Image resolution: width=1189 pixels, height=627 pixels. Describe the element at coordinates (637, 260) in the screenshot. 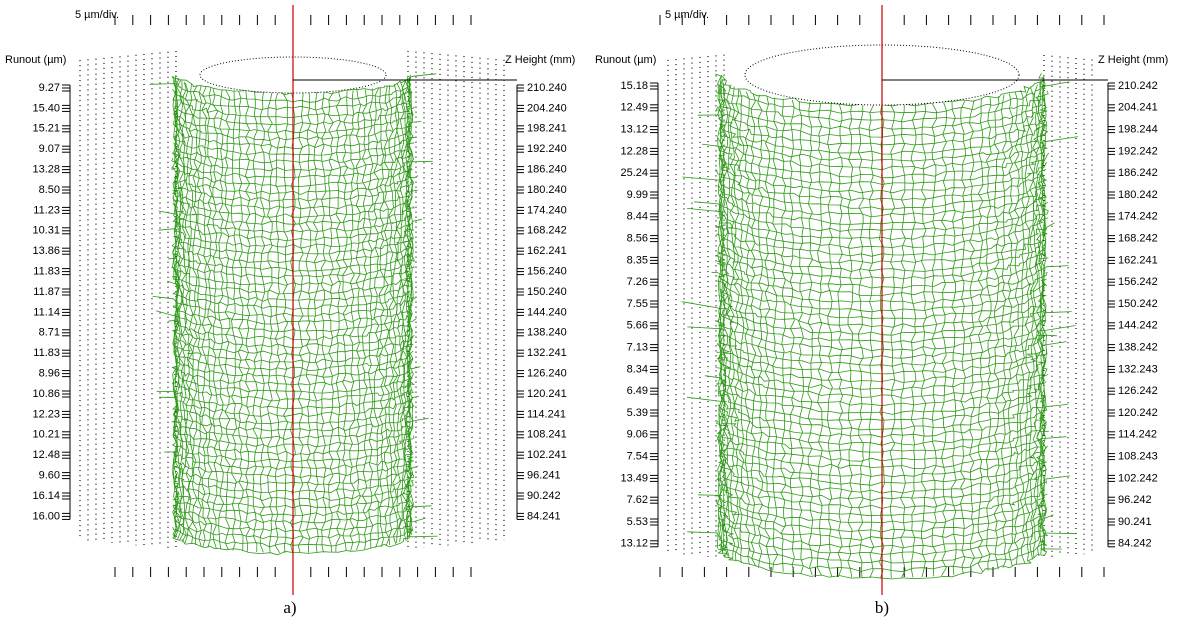

I see `runout-label: 8.35` at that location.